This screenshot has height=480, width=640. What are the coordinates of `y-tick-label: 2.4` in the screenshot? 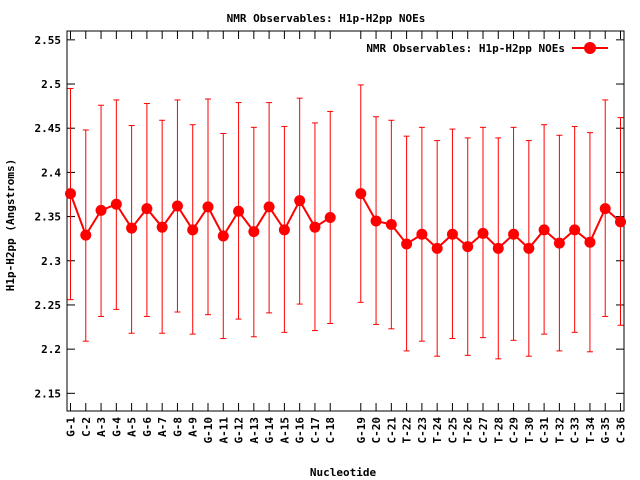 It's located at (51, 172).